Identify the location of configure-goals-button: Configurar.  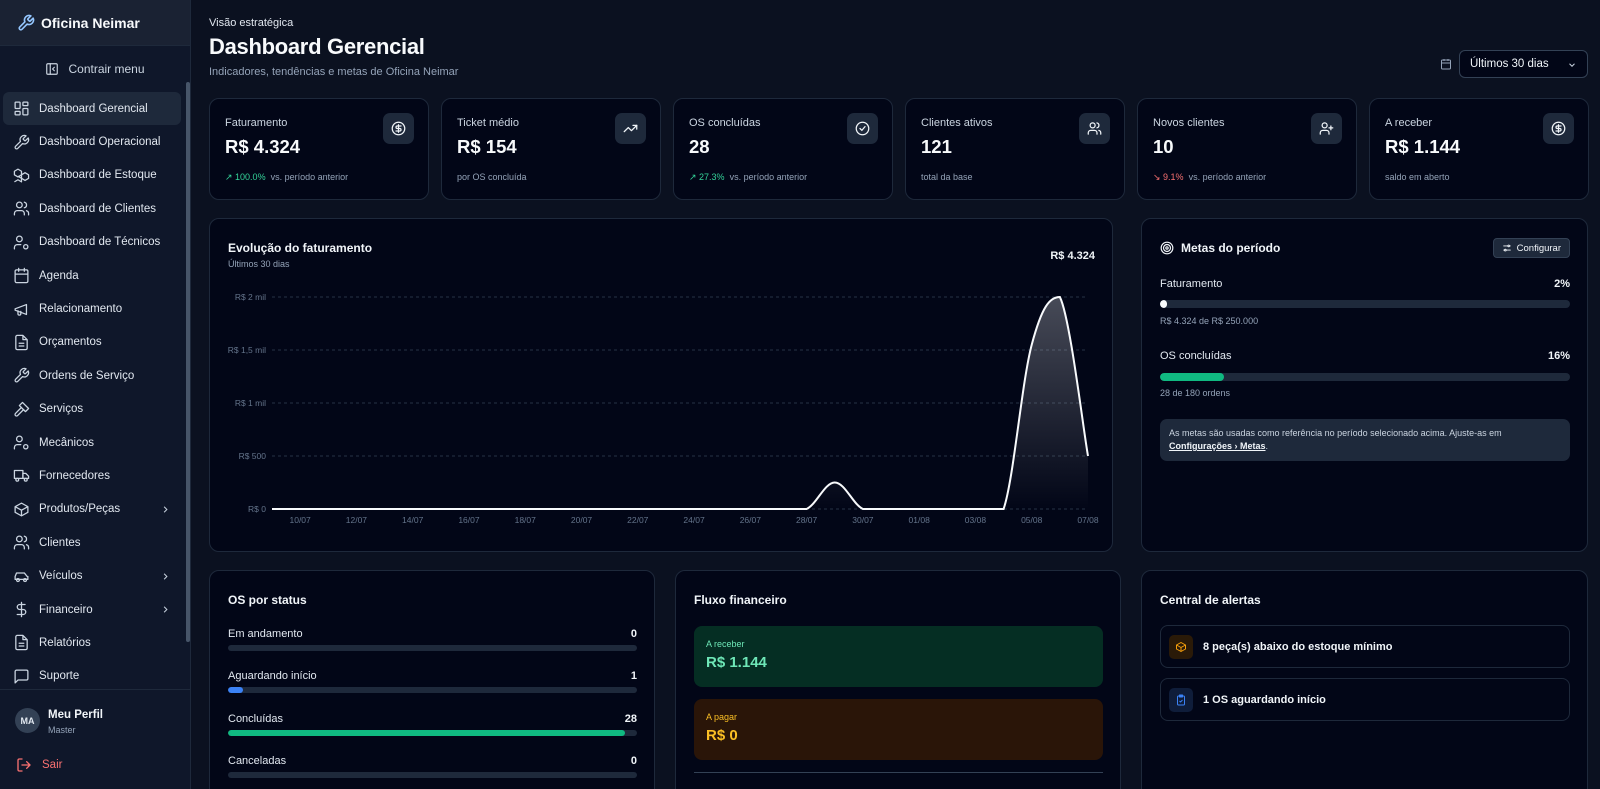
(1531, 248).